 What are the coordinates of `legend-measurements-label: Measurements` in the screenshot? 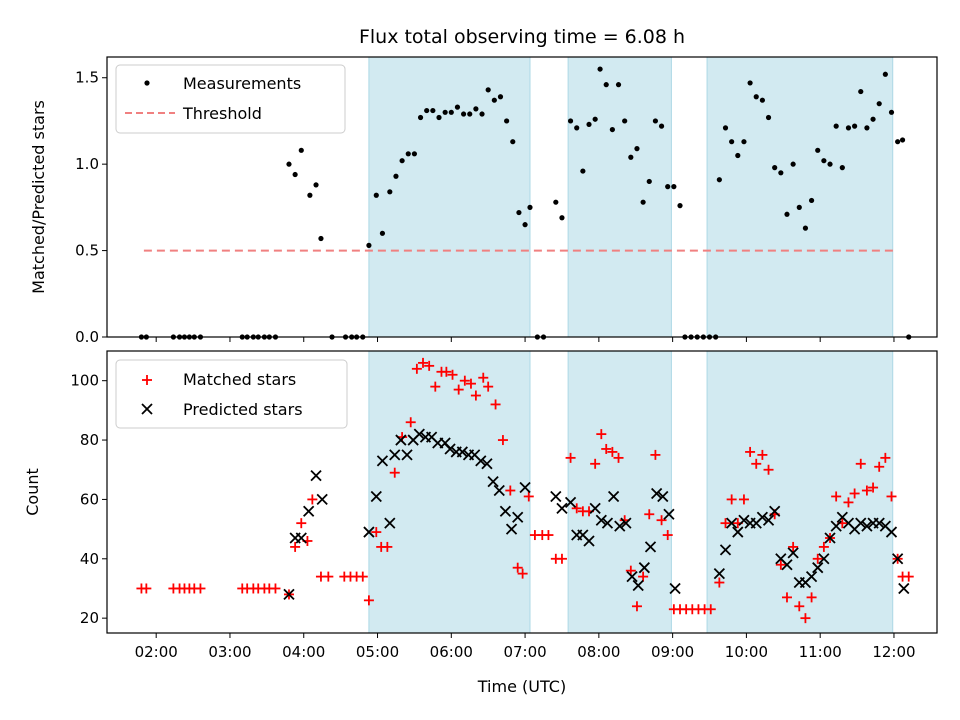 It's located at (242, 83).